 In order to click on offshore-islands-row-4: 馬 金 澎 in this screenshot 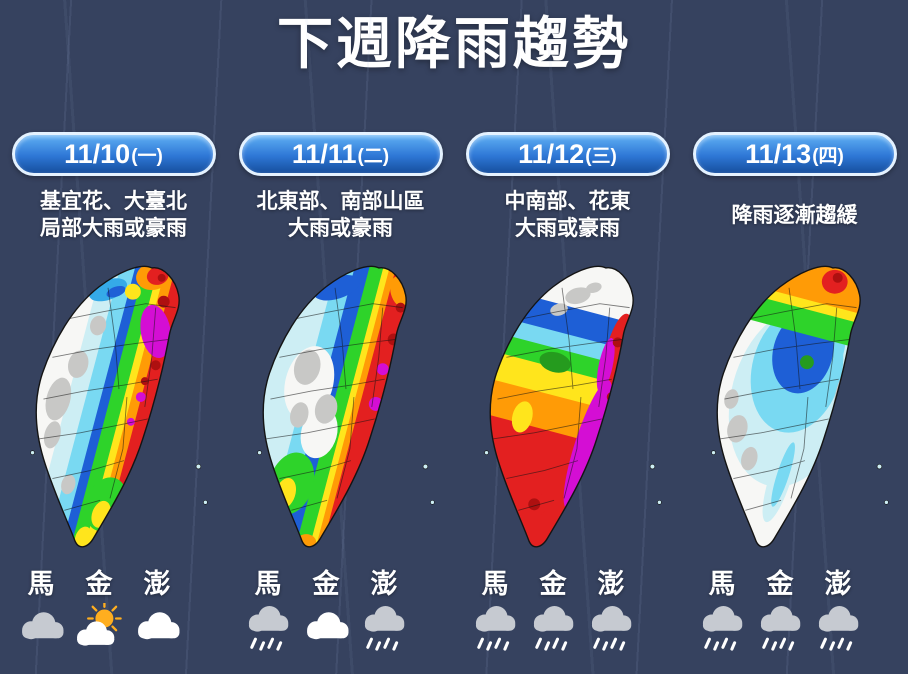, I will do `click(794, 607)`.